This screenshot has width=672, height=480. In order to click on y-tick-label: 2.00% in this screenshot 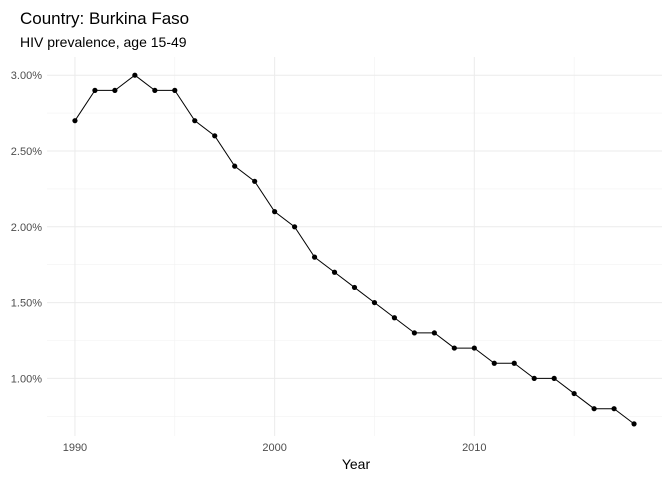, I will do `click(26, 228)`.